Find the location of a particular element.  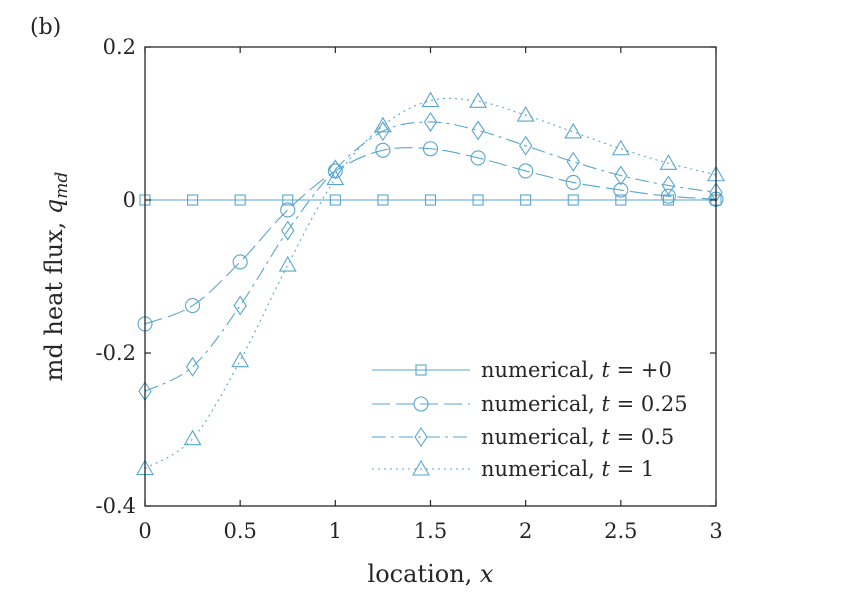

x-axis-label-text: location, is located at coordinates (424, 574).